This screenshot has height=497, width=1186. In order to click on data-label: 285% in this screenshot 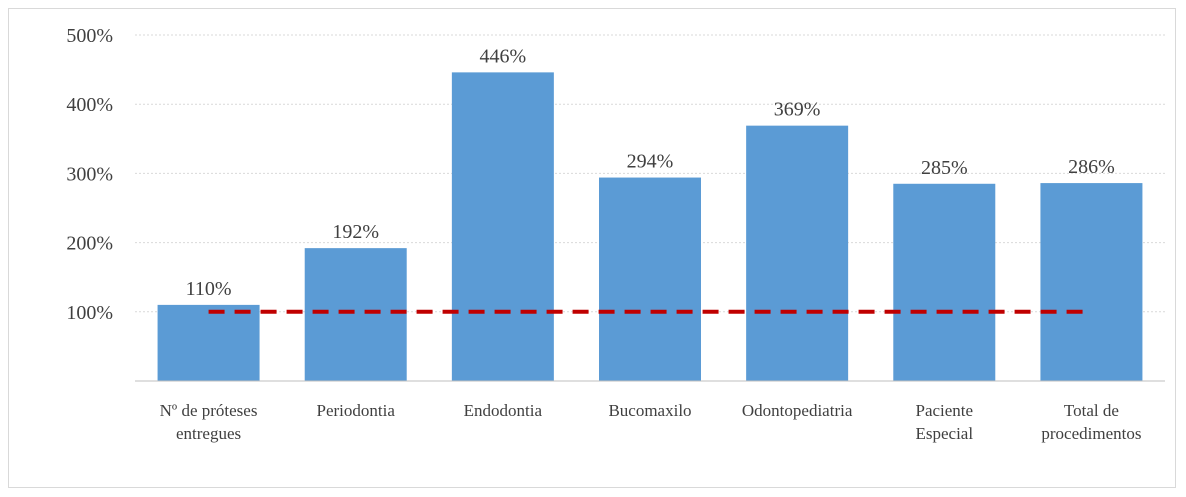, I will do `click(944, 168)`.